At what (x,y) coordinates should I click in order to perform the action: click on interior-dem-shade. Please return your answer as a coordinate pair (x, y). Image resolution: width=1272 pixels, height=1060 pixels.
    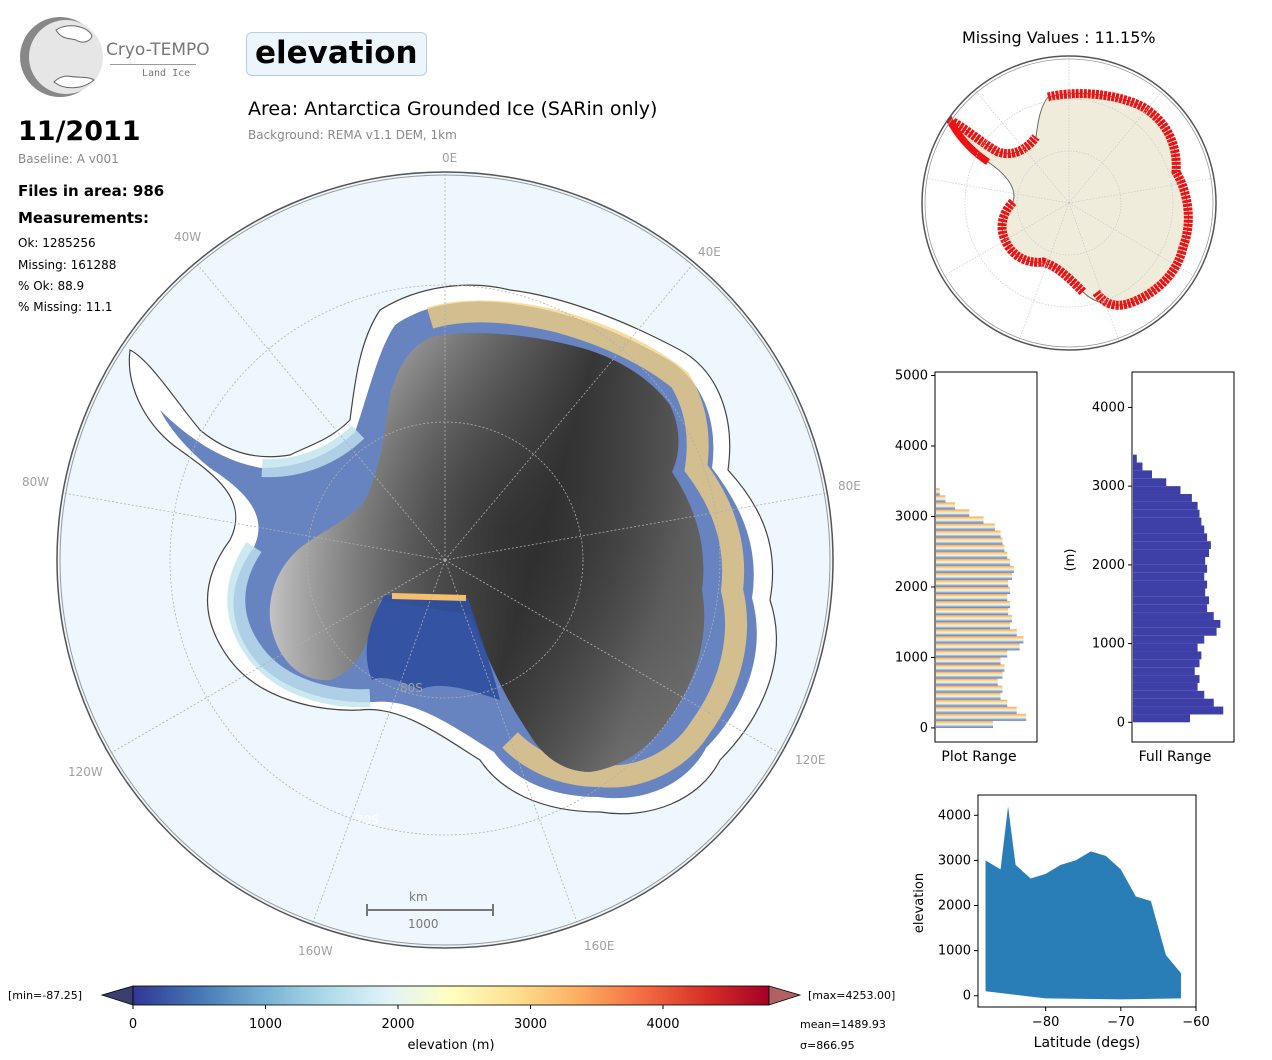
    Looking at the image, I should click on (487, 552).